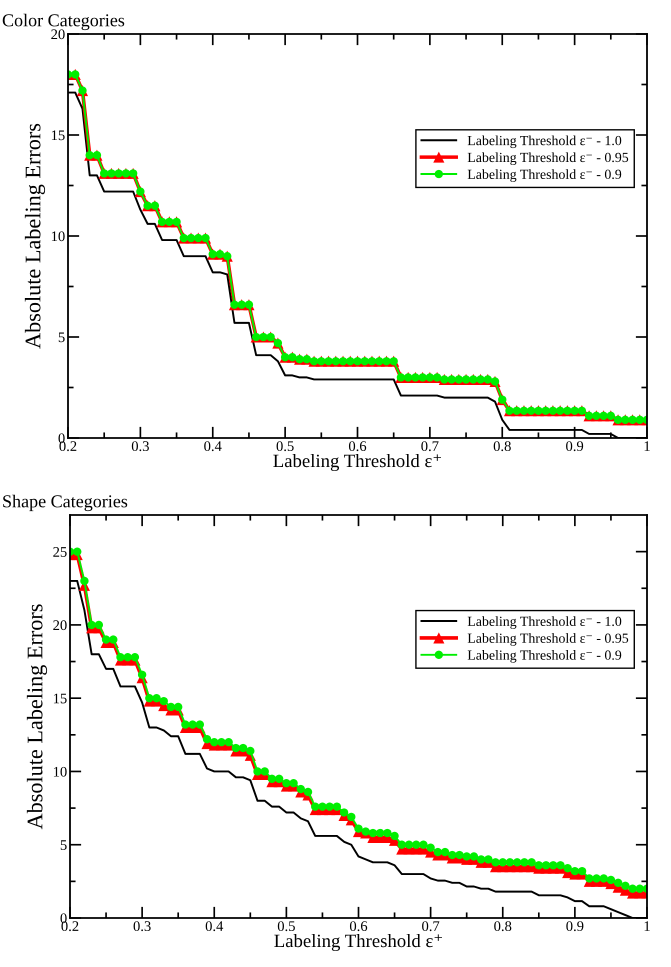  What do you see at coordinates (65, 503) in the screenshot?
I see `chart-title: Shape Categories` at bounding box center [65, 503].